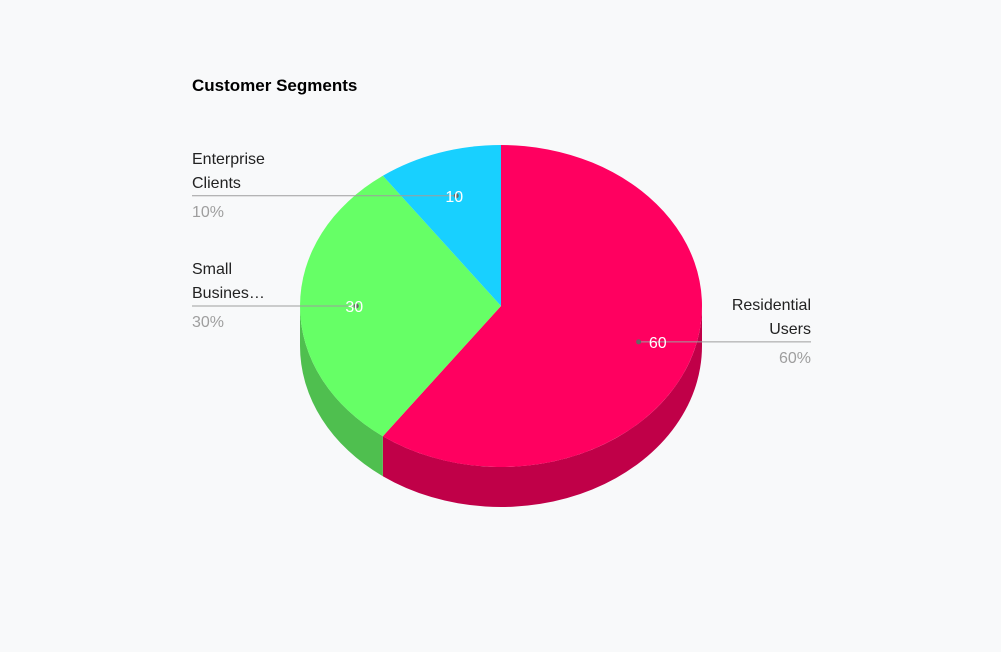 The width and height of the screenshot is (1001, 652). Describe the element at coordinates (228, 159) in the screenshot. I see `slice-label-2-line-0: Enterprise` at that location.